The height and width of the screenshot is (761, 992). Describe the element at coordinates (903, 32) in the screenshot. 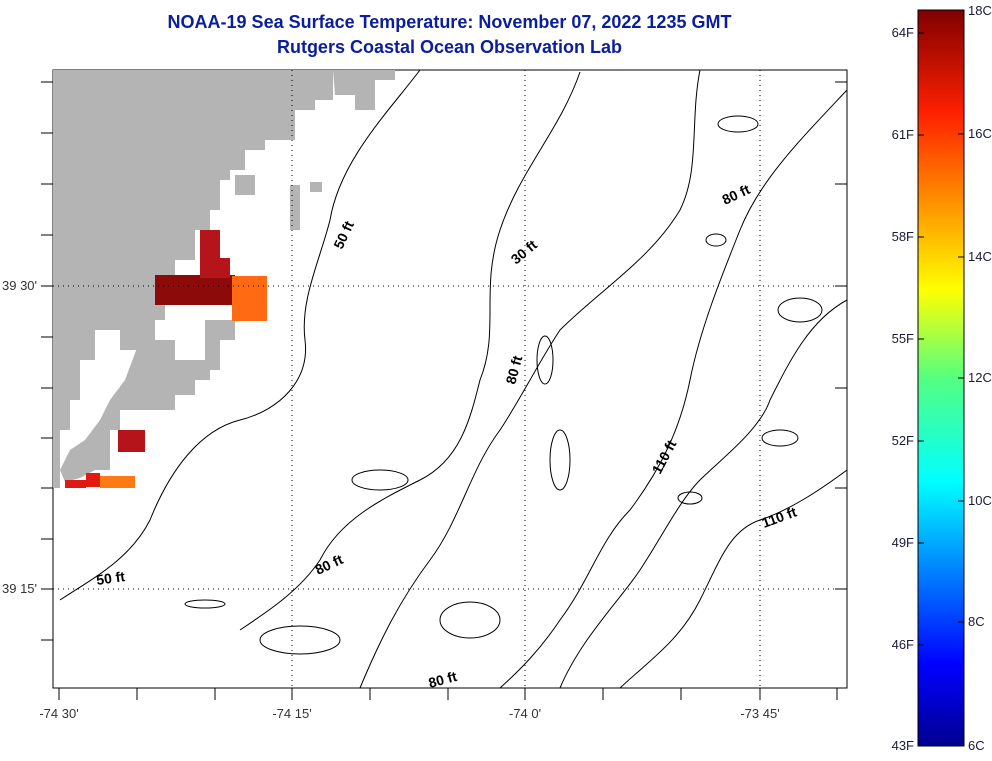

I see `colorbar-label-f: 64F` at that location.